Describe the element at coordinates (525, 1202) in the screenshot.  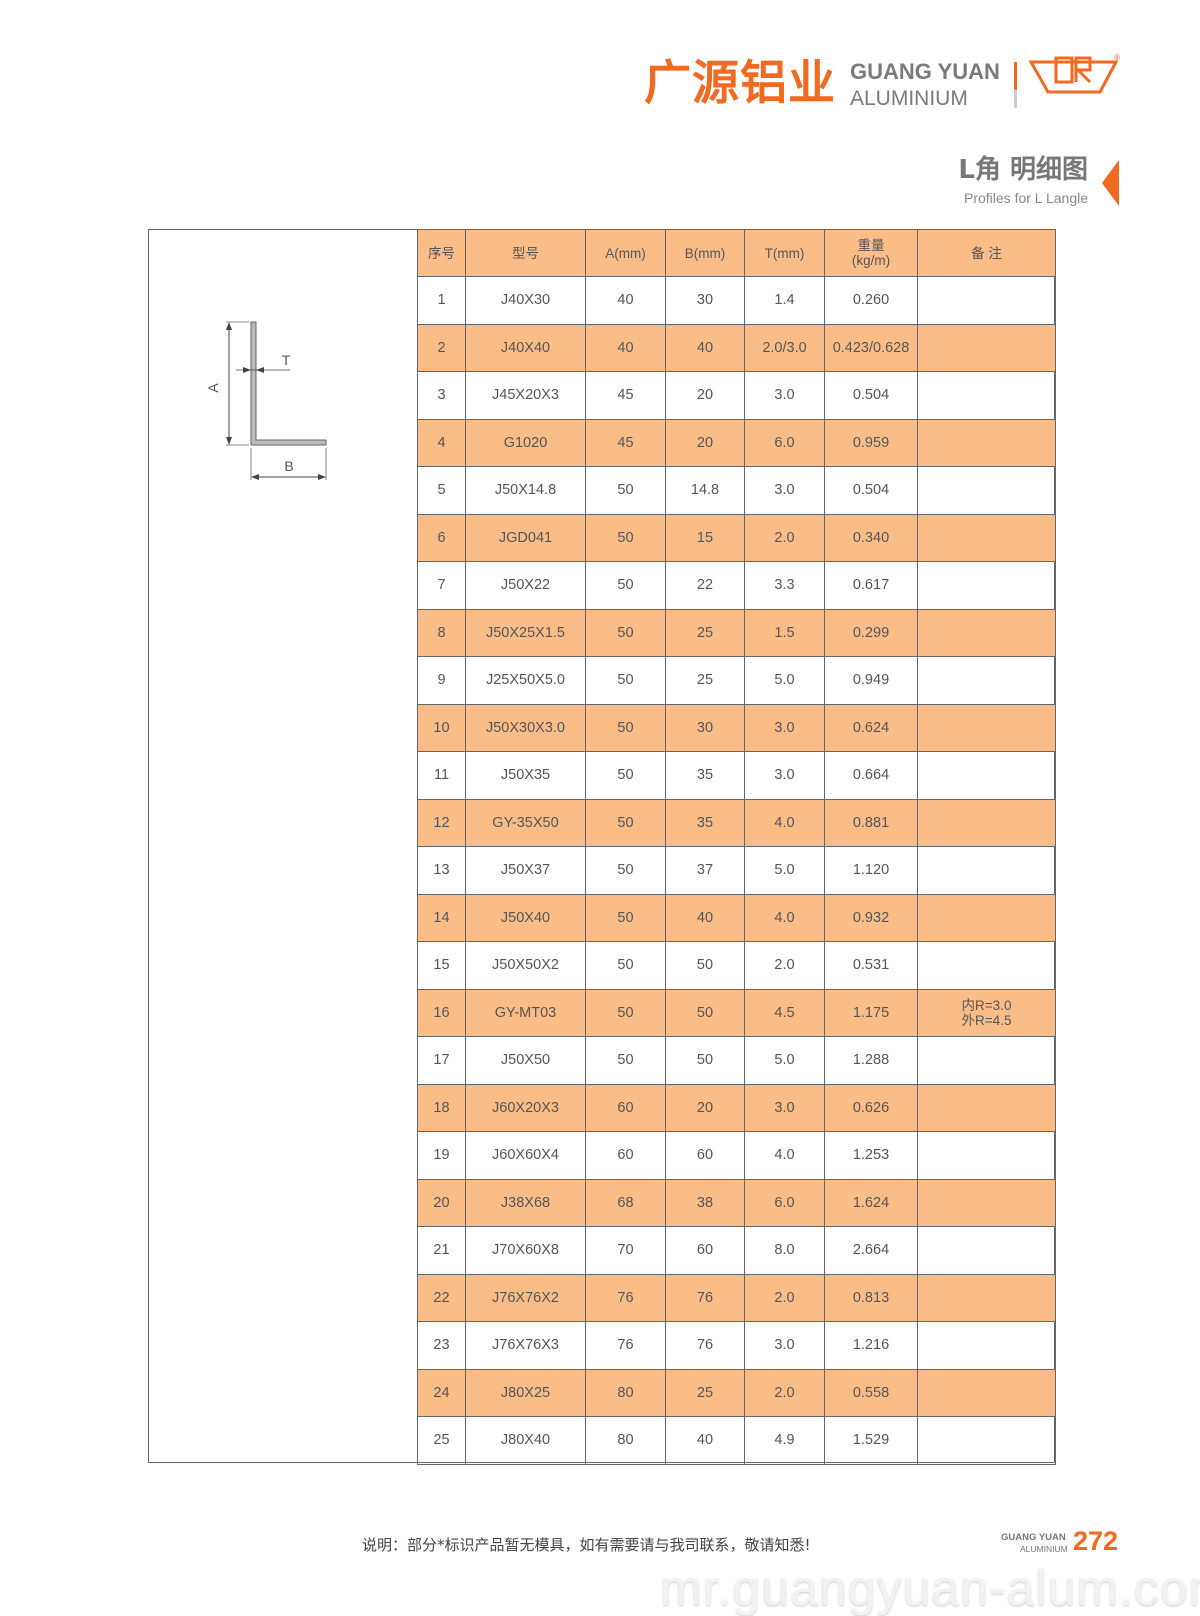
I see `cell-model: J38X68` at that location.